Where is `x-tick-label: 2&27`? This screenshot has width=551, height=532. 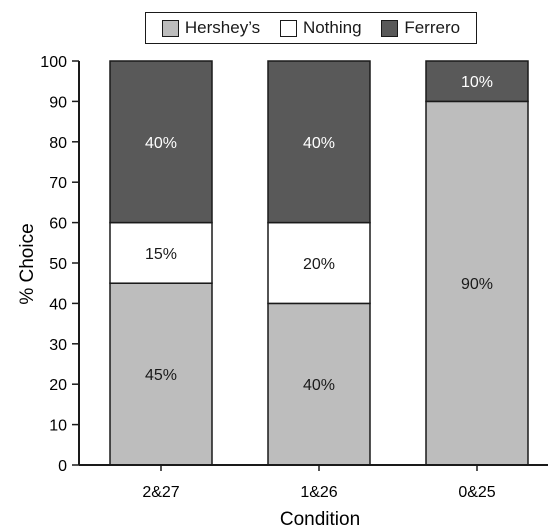
x-tick-label: 2&27 is located at coordinates (160, 492).